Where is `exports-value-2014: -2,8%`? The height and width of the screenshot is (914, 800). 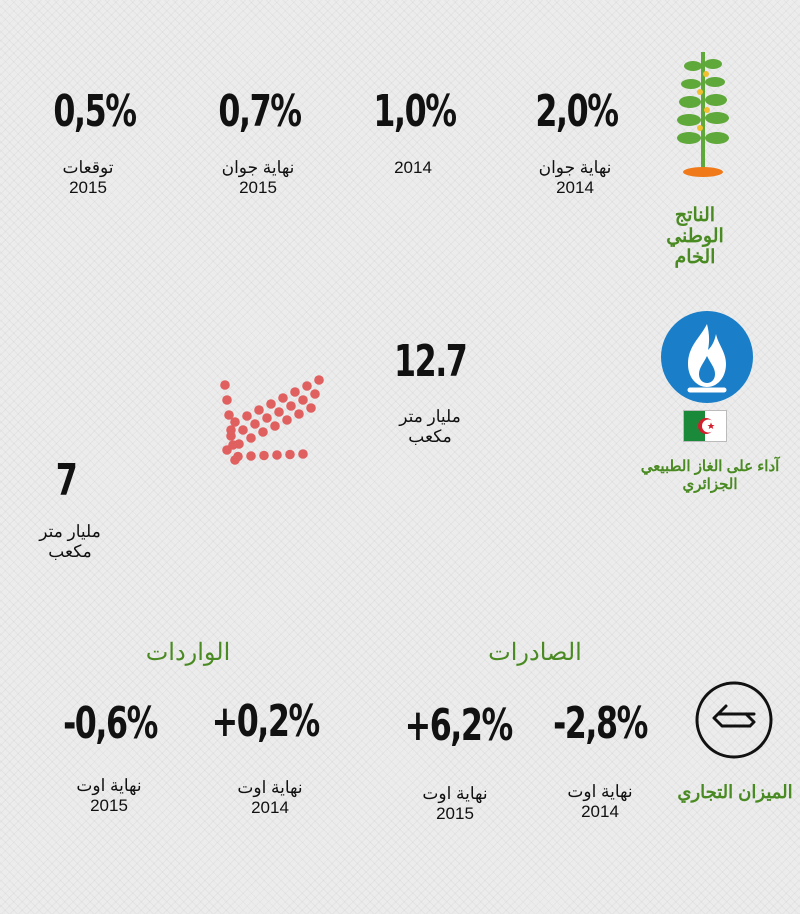
exports-value-2014: -2,8% is located at coordinates (600, 723).